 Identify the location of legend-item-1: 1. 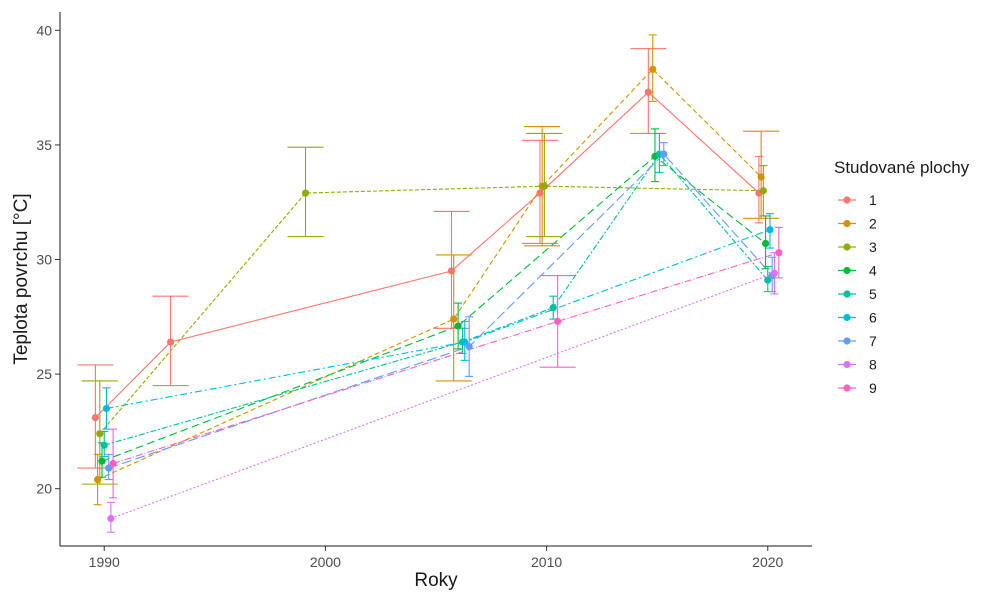
(857, 200).